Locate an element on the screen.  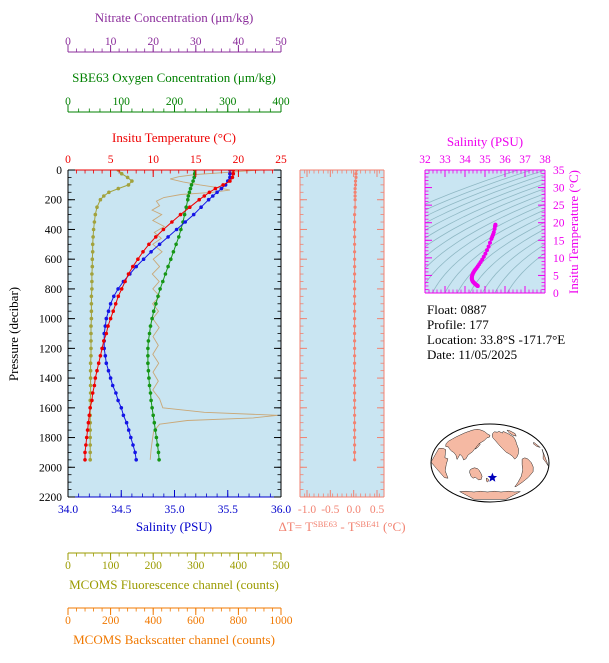
svg-text: 38 is located at coordinates (545, 160).